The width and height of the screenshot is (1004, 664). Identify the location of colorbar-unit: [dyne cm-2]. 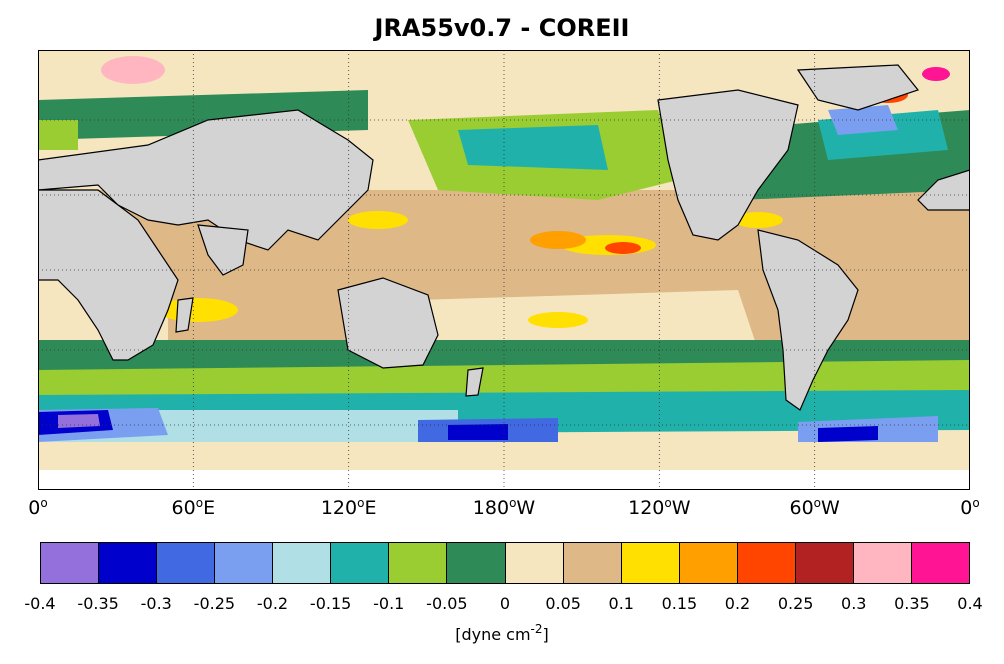
(502, 633).